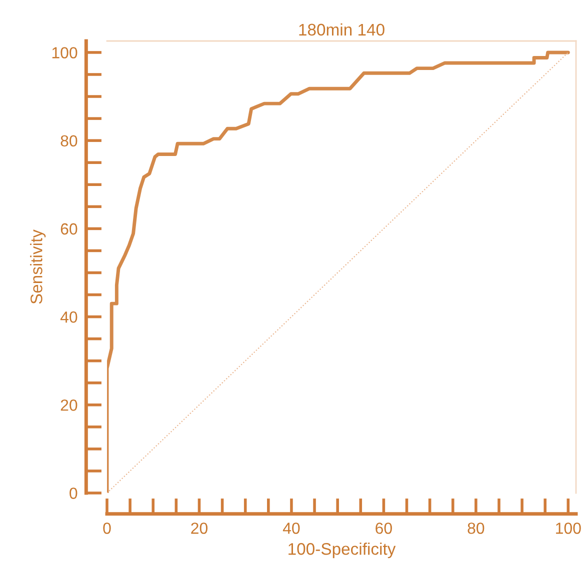 The width and height of the screenshot is (583, 570). What do you see at coordinates (476, 528) in the screenshot?
I see `x-tick-label: 80` at bounding box center [476, 528].